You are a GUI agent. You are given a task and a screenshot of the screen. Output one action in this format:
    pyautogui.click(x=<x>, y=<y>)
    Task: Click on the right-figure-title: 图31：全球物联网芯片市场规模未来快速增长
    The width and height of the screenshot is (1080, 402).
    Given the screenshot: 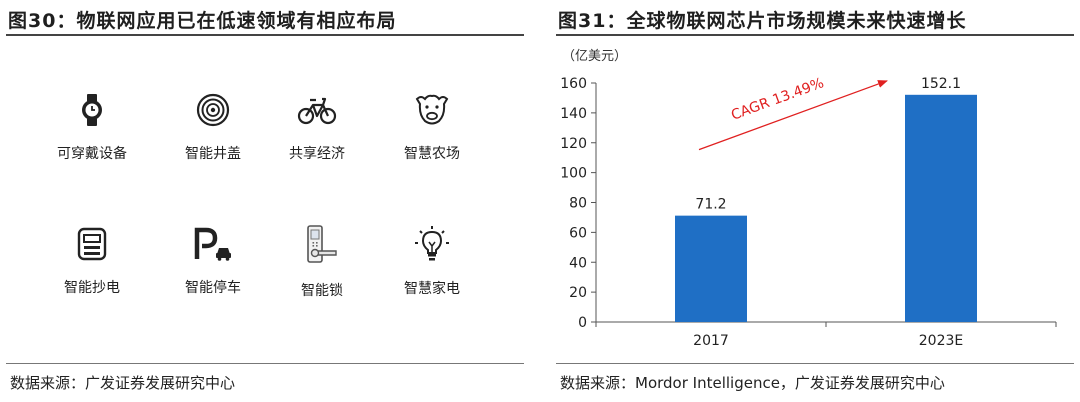 What is the action you would take?
    pyautogui.click(x=762, y=21)
    